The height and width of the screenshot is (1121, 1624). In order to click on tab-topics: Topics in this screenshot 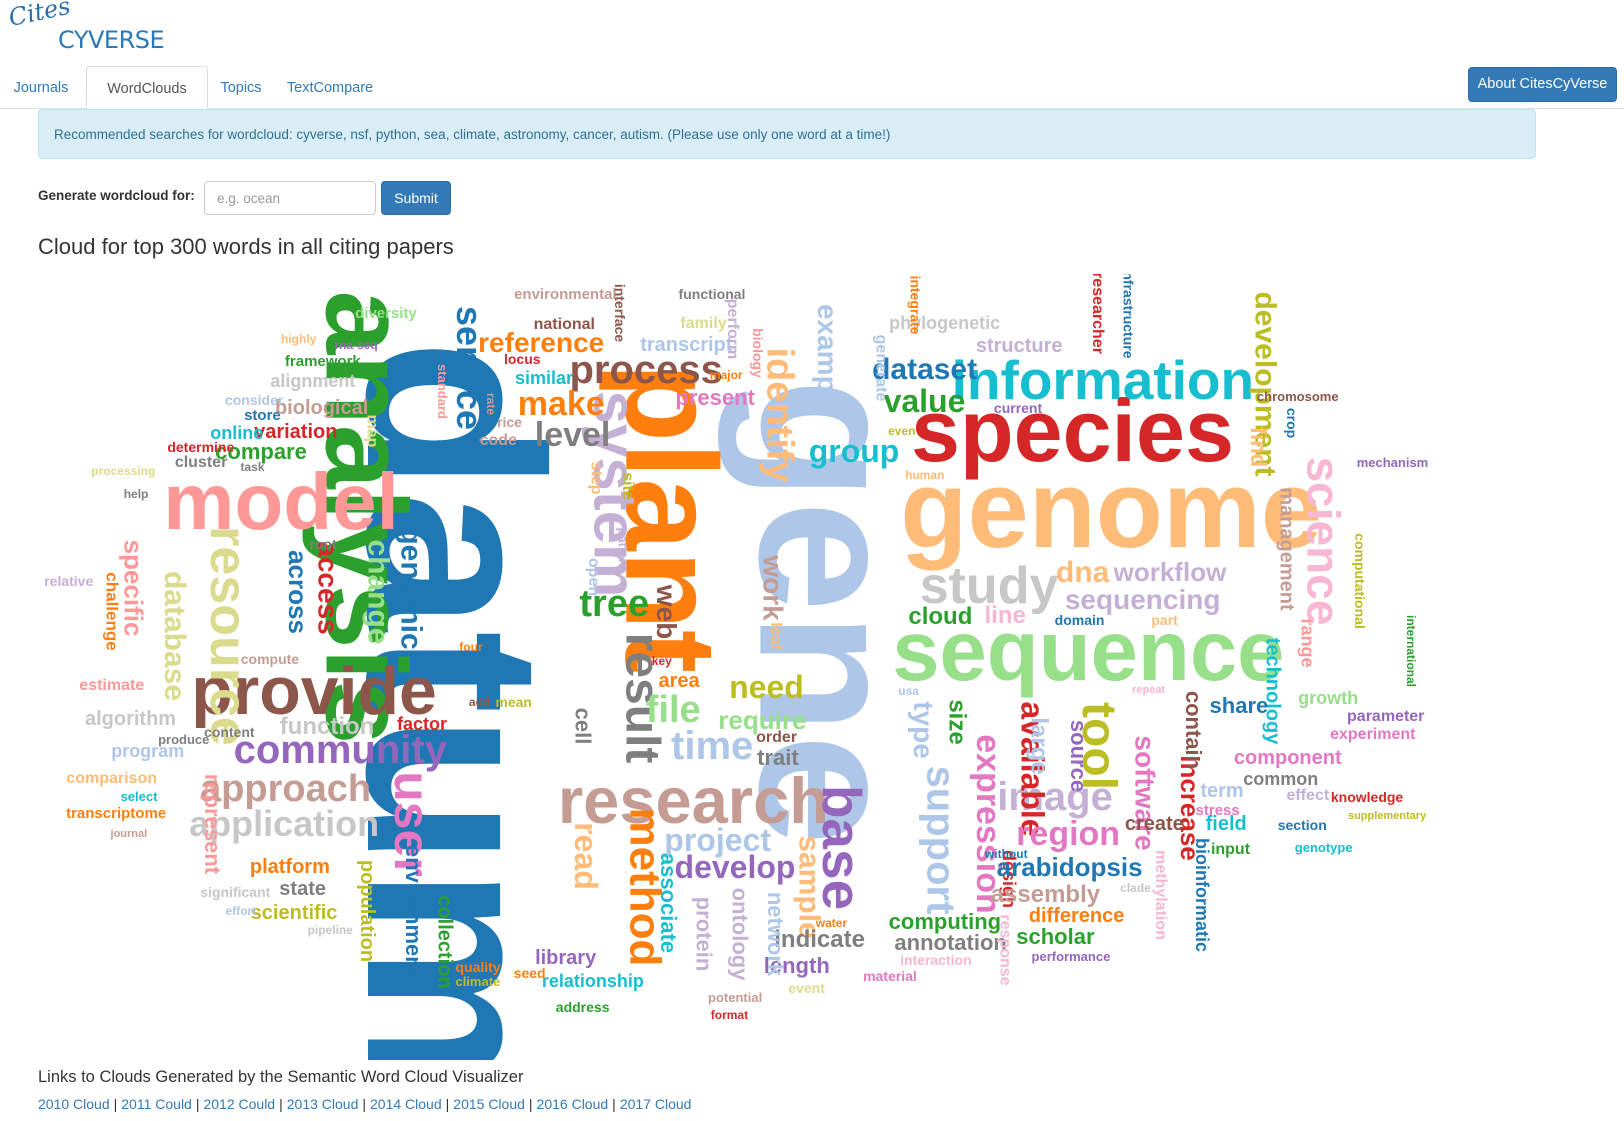, I will do `click(241, 88)`.